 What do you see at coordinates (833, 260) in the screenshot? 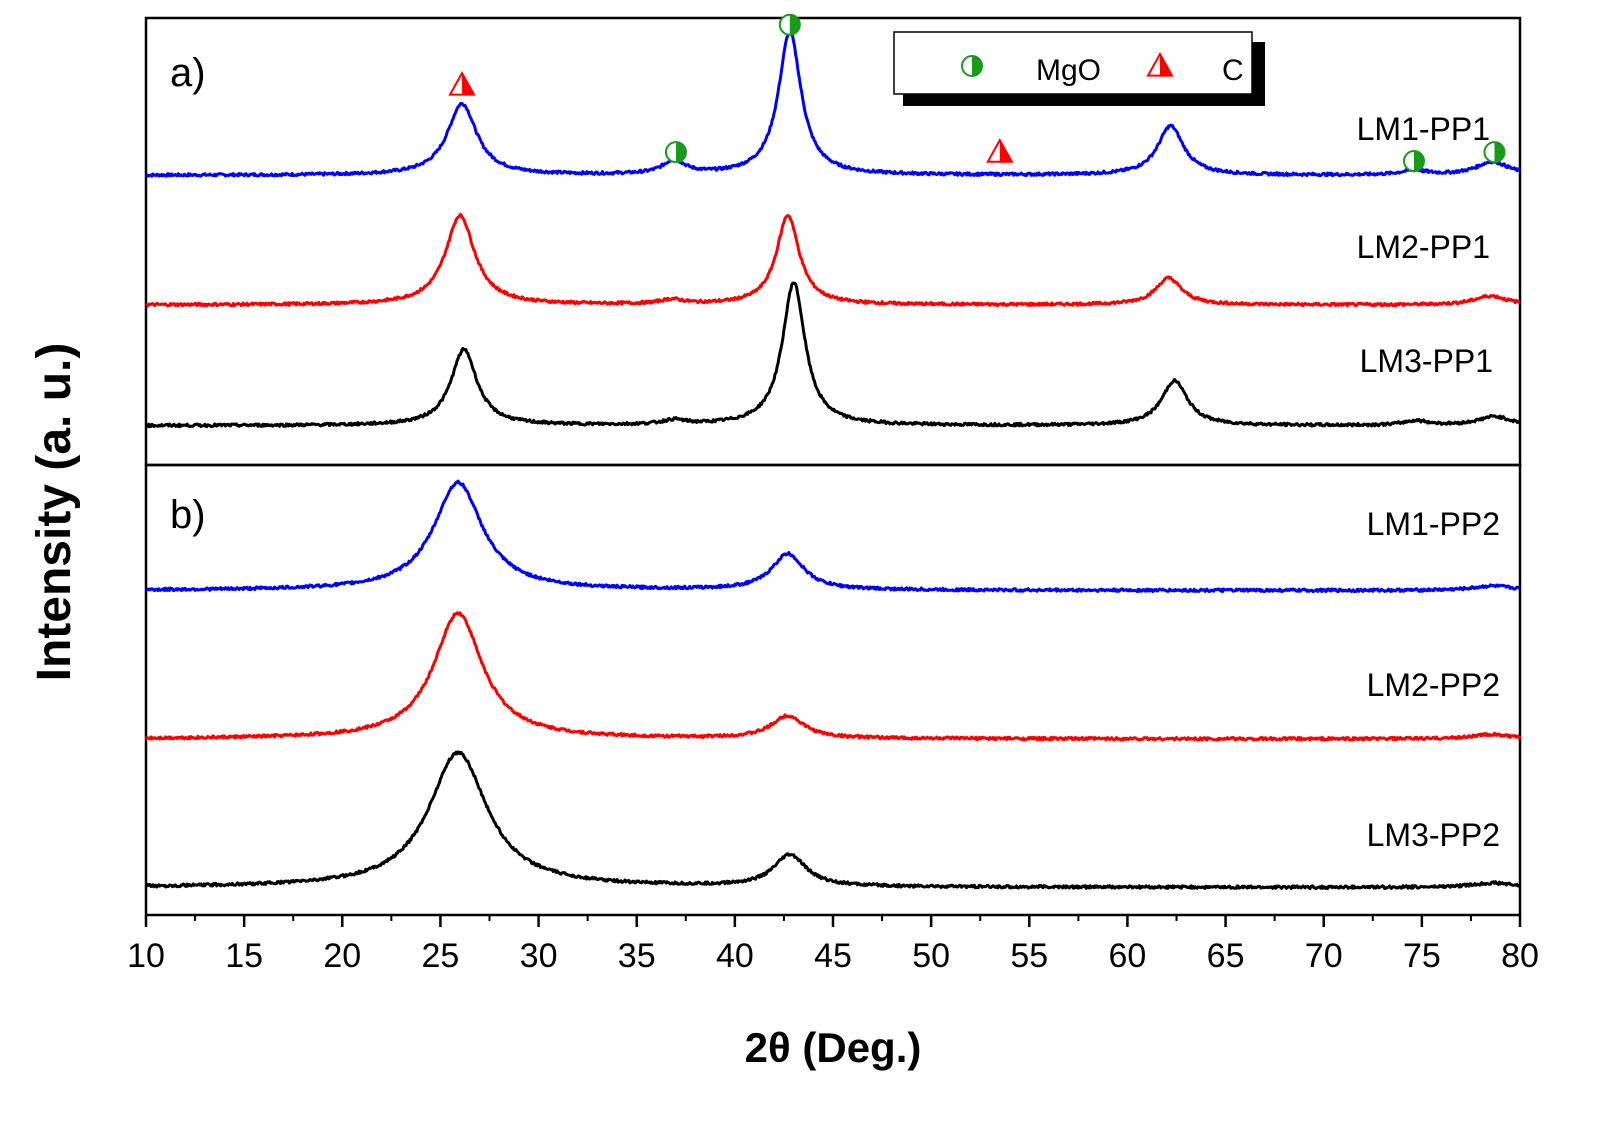
I see `series-line-lm2-pp1` at bounding box center [833, 260].